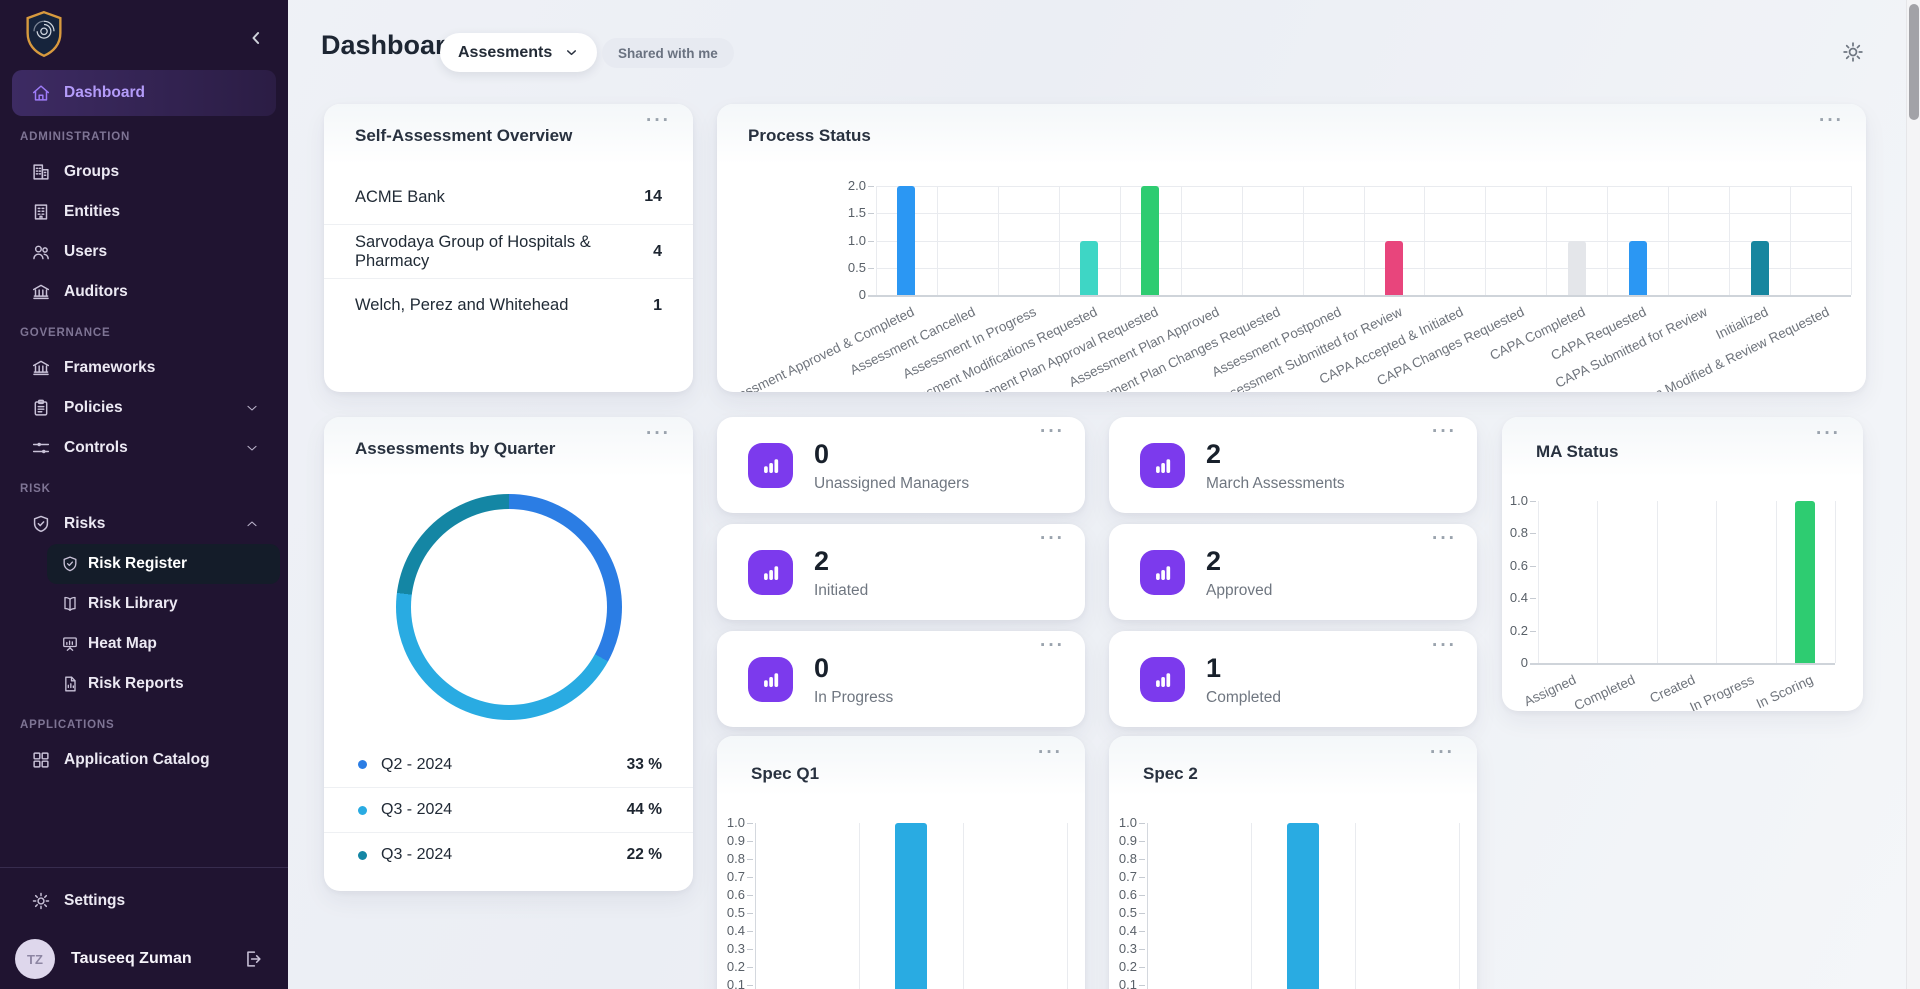  What do you see at coordinates (1805, 582) in the screenshot?
I see `bar-in-scoring` at bounding box center [1805, 582].